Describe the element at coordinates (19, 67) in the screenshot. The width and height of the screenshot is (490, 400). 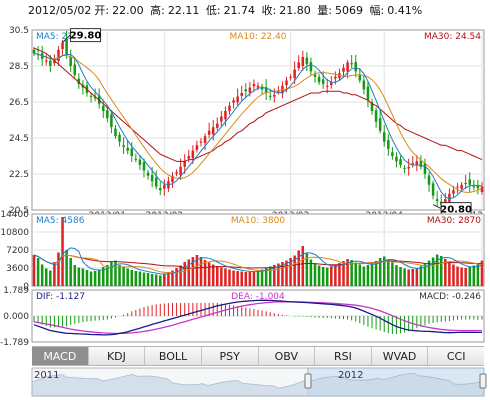
I see `price-tick-label: 28.5` at that location.